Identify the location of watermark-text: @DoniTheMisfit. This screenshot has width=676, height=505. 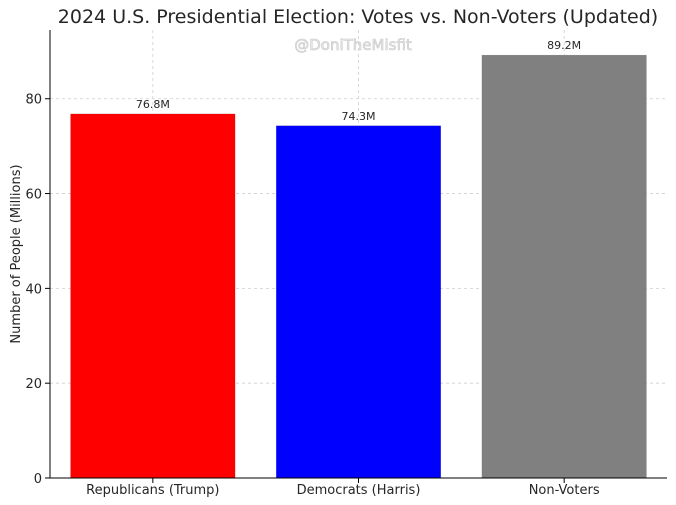
(353, 45).